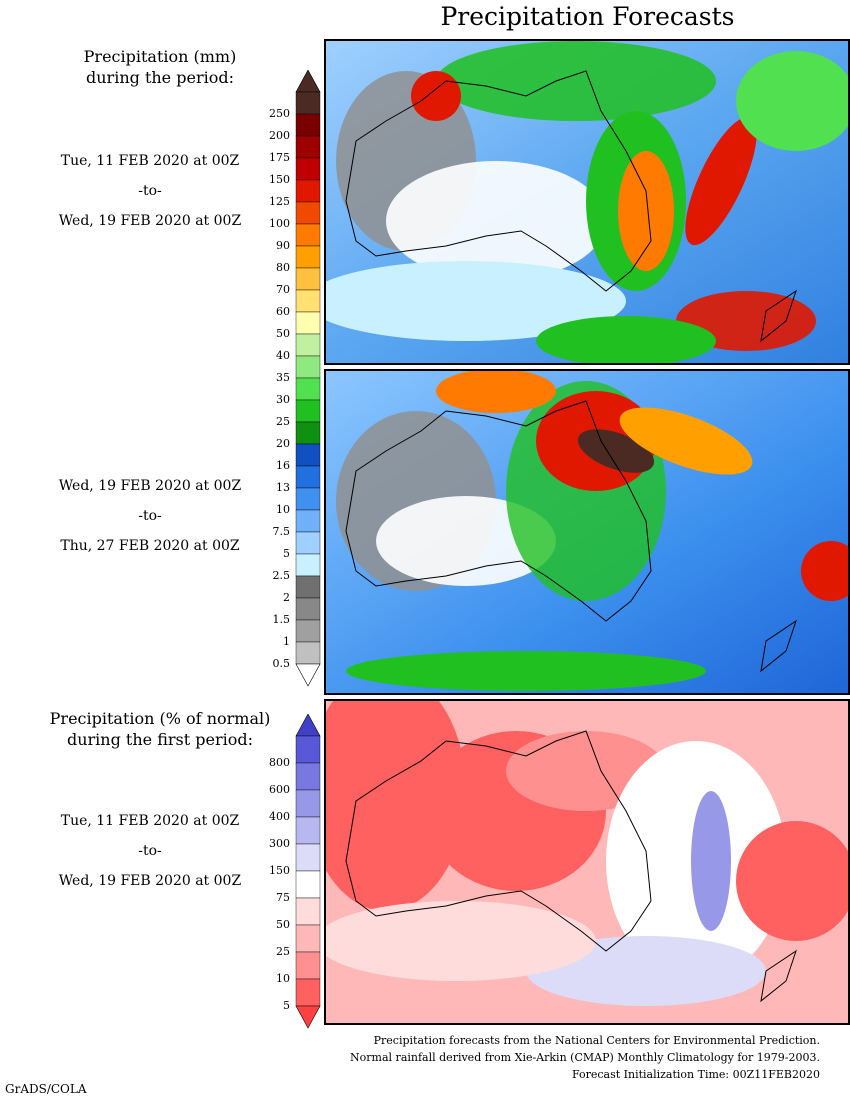 Image resolution: width=850 pixels, height=1100 pixels. Describe the element at coordinates (286, 1005) in the screenshot. I see `pct-colorbar-tick-label: 5` at that location.